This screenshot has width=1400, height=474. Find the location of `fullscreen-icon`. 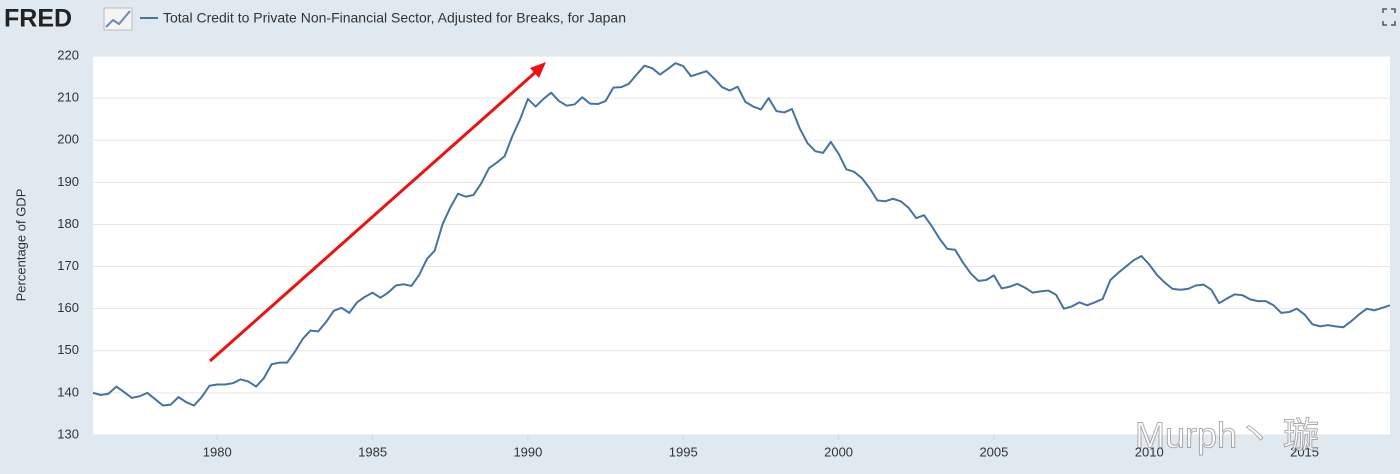

fullscreen-icon is located at coordinates (1389, 17).